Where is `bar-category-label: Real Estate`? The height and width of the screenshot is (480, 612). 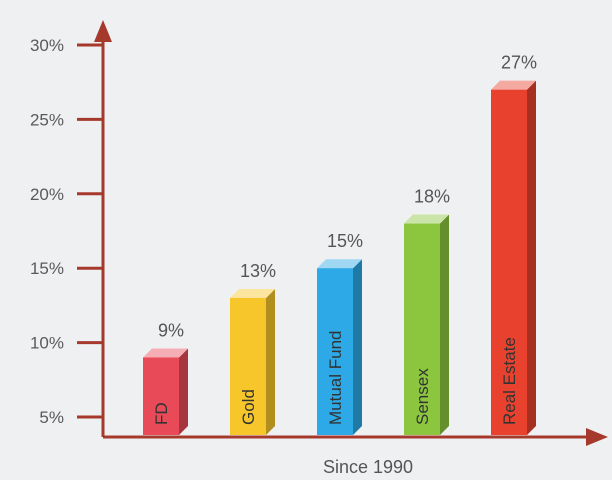 bar-category-label: Real Estate is located at coordinates (509, 381).